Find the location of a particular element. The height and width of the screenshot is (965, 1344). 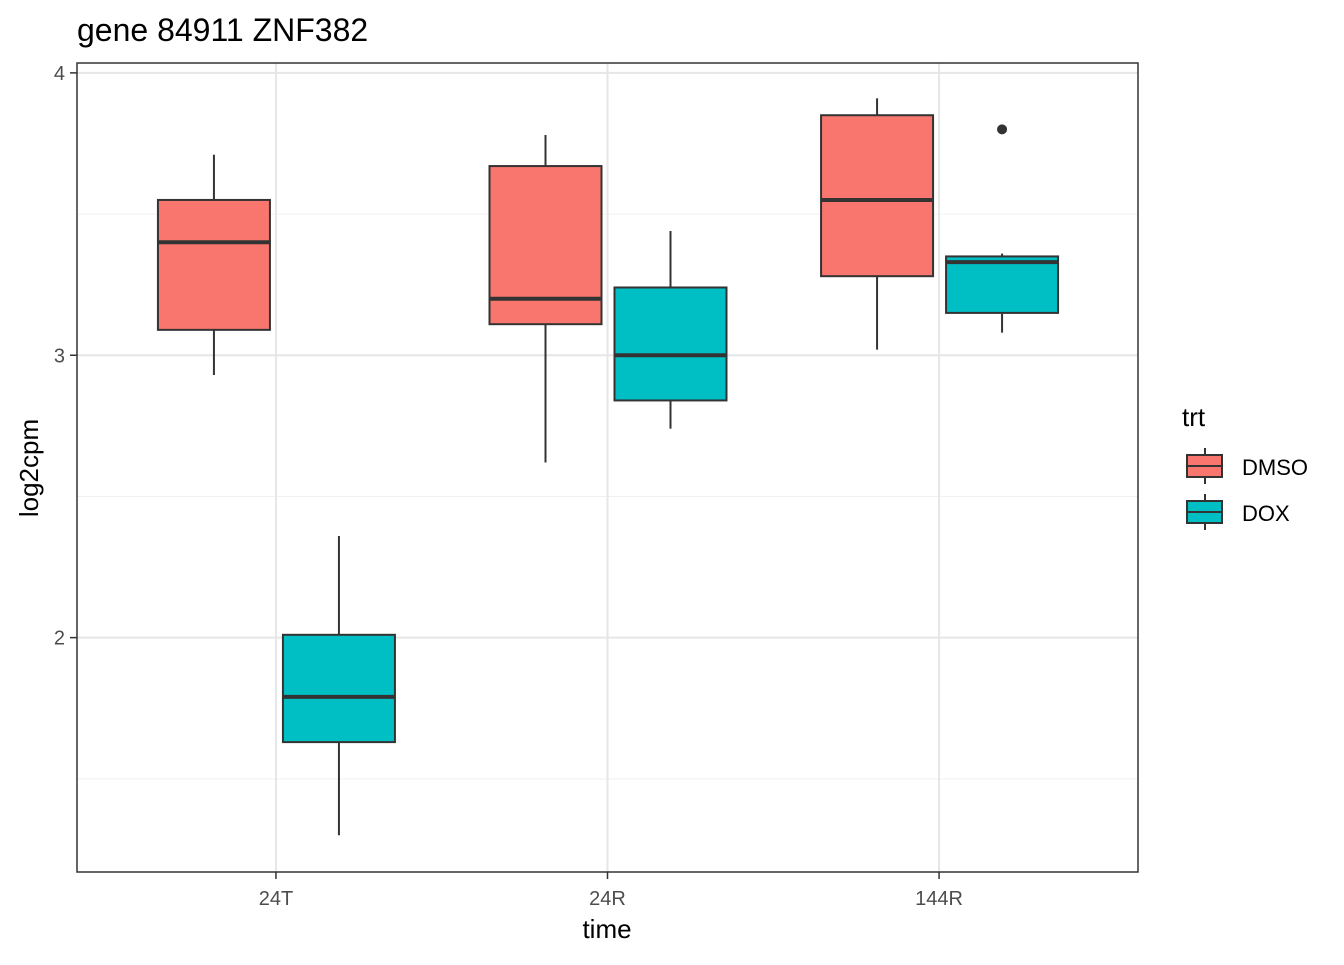

box-dox-24r is located at coordinates (670, 330).